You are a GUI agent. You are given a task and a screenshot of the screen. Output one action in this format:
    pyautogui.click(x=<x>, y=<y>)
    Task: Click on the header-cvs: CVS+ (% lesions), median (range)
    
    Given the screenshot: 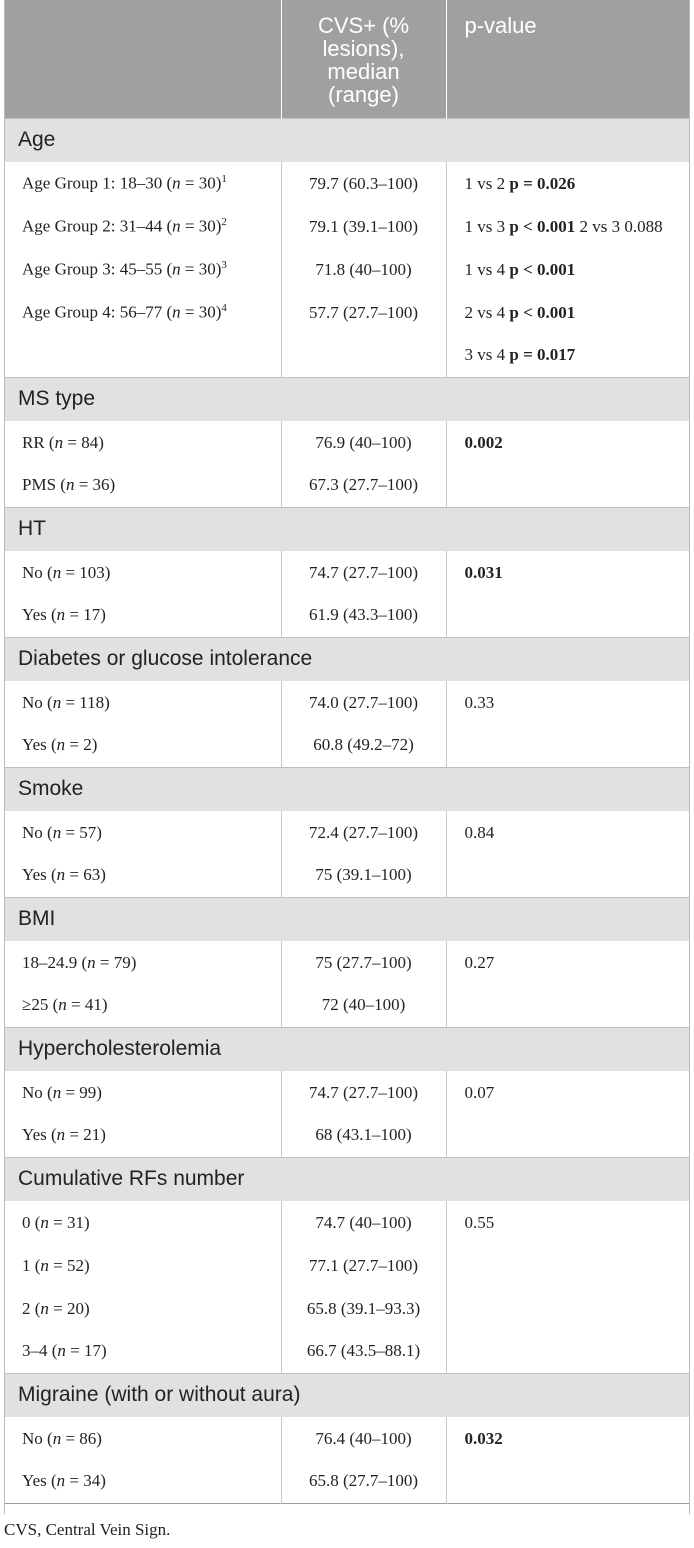 What is the action you would take?
    pyautogui.click(x=364, y=59)
    